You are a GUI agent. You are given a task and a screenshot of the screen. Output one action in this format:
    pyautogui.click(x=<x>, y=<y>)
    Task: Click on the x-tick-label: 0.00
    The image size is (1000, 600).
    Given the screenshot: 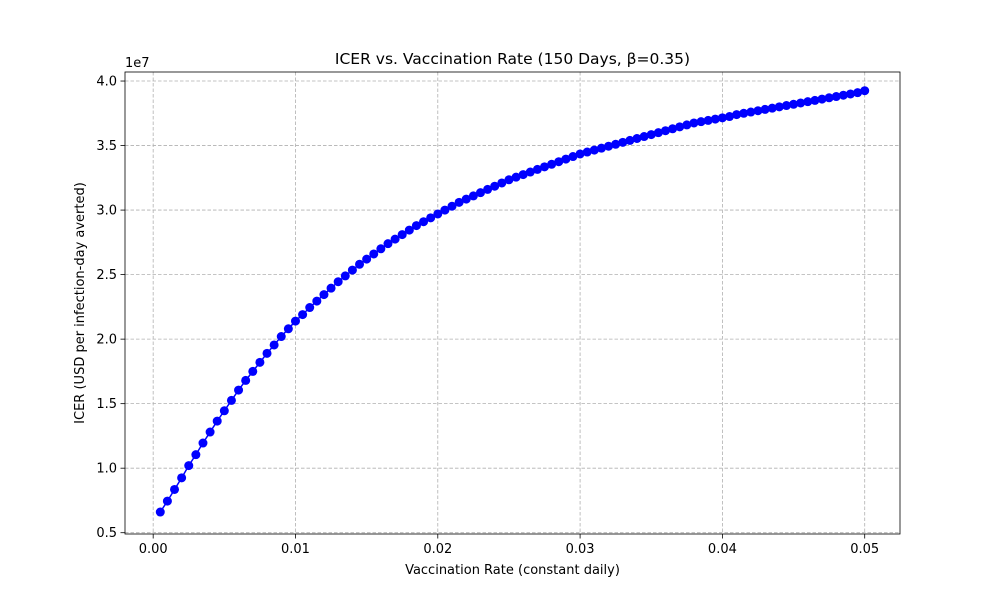 What is the action you would take?
    pyautogui.click(x=153, y=549)
    